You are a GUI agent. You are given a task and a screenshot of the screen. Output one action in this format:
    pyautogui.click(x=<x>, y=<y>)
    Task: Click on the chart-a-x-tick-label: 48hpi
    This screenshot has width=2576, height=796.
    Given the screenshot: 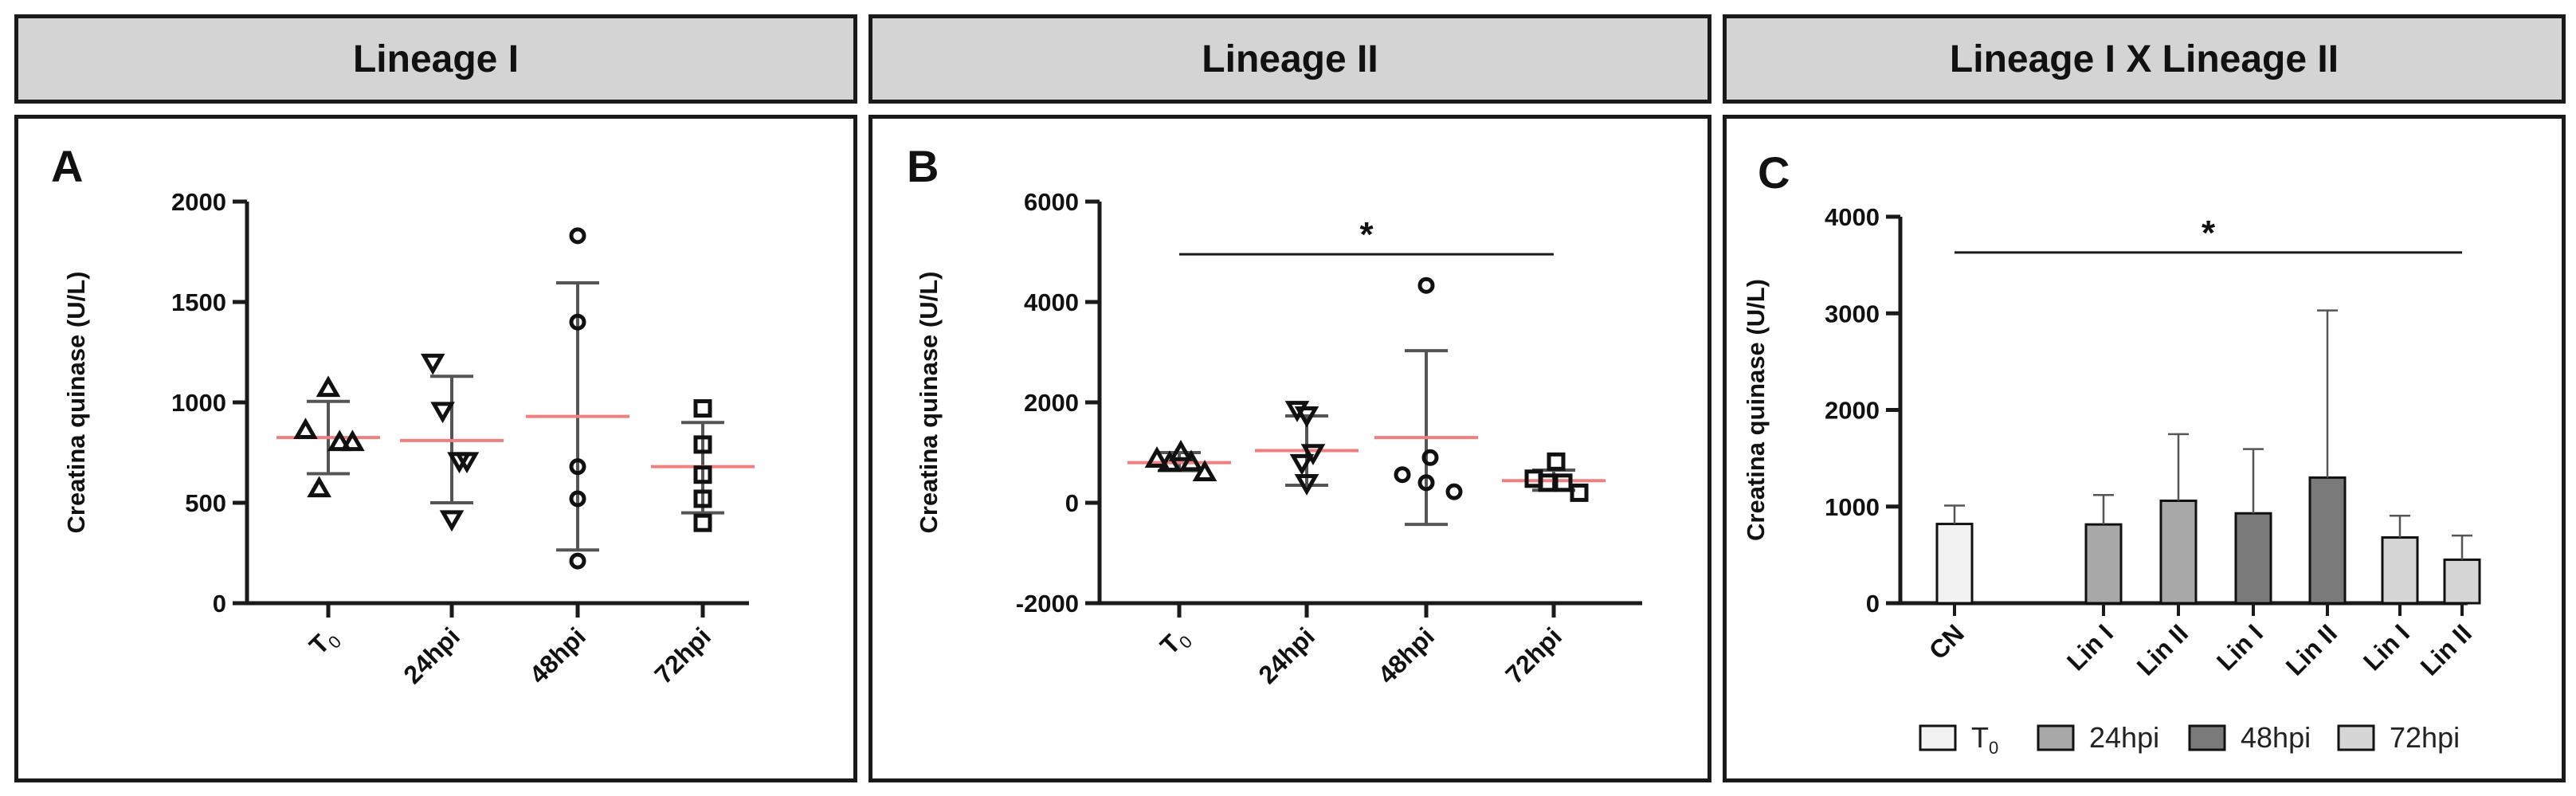 What is the action you would take?
    pyautogui.click(x=557, y=655)
    